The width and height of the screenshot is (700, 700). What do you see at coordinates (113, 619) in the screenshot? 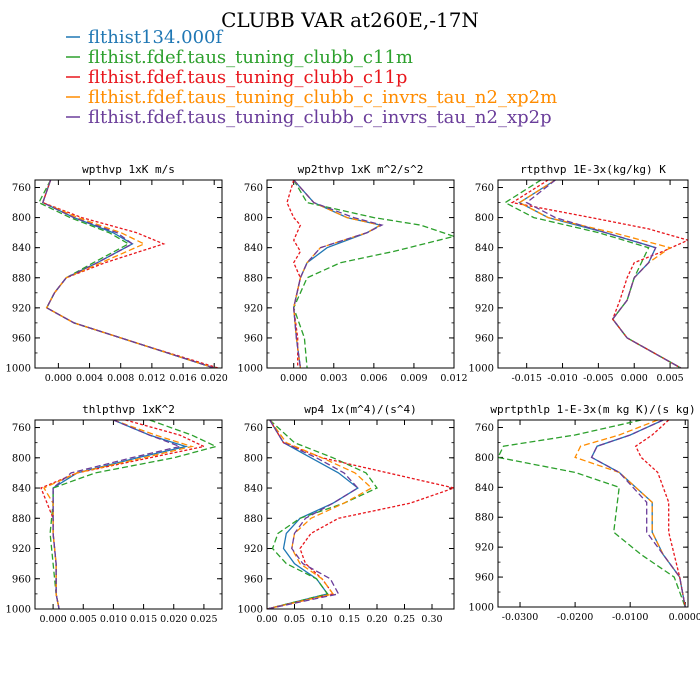
I see `x-tick-label: 0.010` at bounding box center [113, 619].